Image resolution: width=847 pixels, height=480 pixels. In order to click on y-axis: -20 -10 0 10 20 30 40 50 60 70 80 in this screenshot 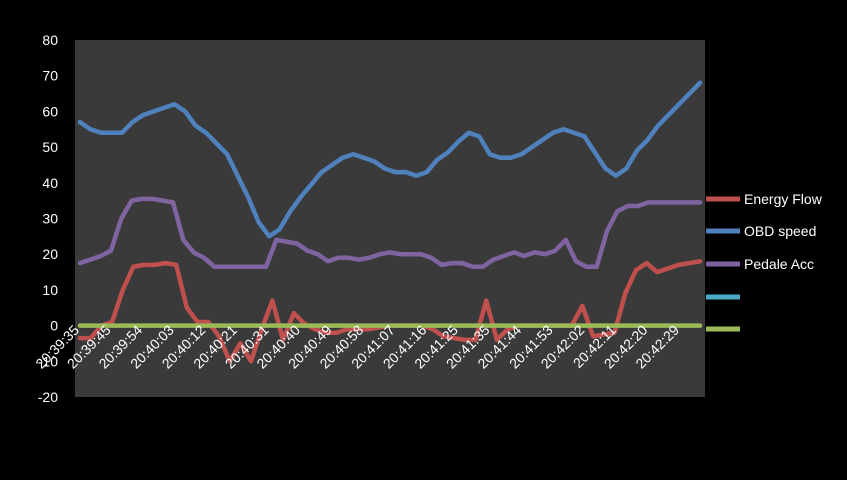, I will do `click(48, 218)`.